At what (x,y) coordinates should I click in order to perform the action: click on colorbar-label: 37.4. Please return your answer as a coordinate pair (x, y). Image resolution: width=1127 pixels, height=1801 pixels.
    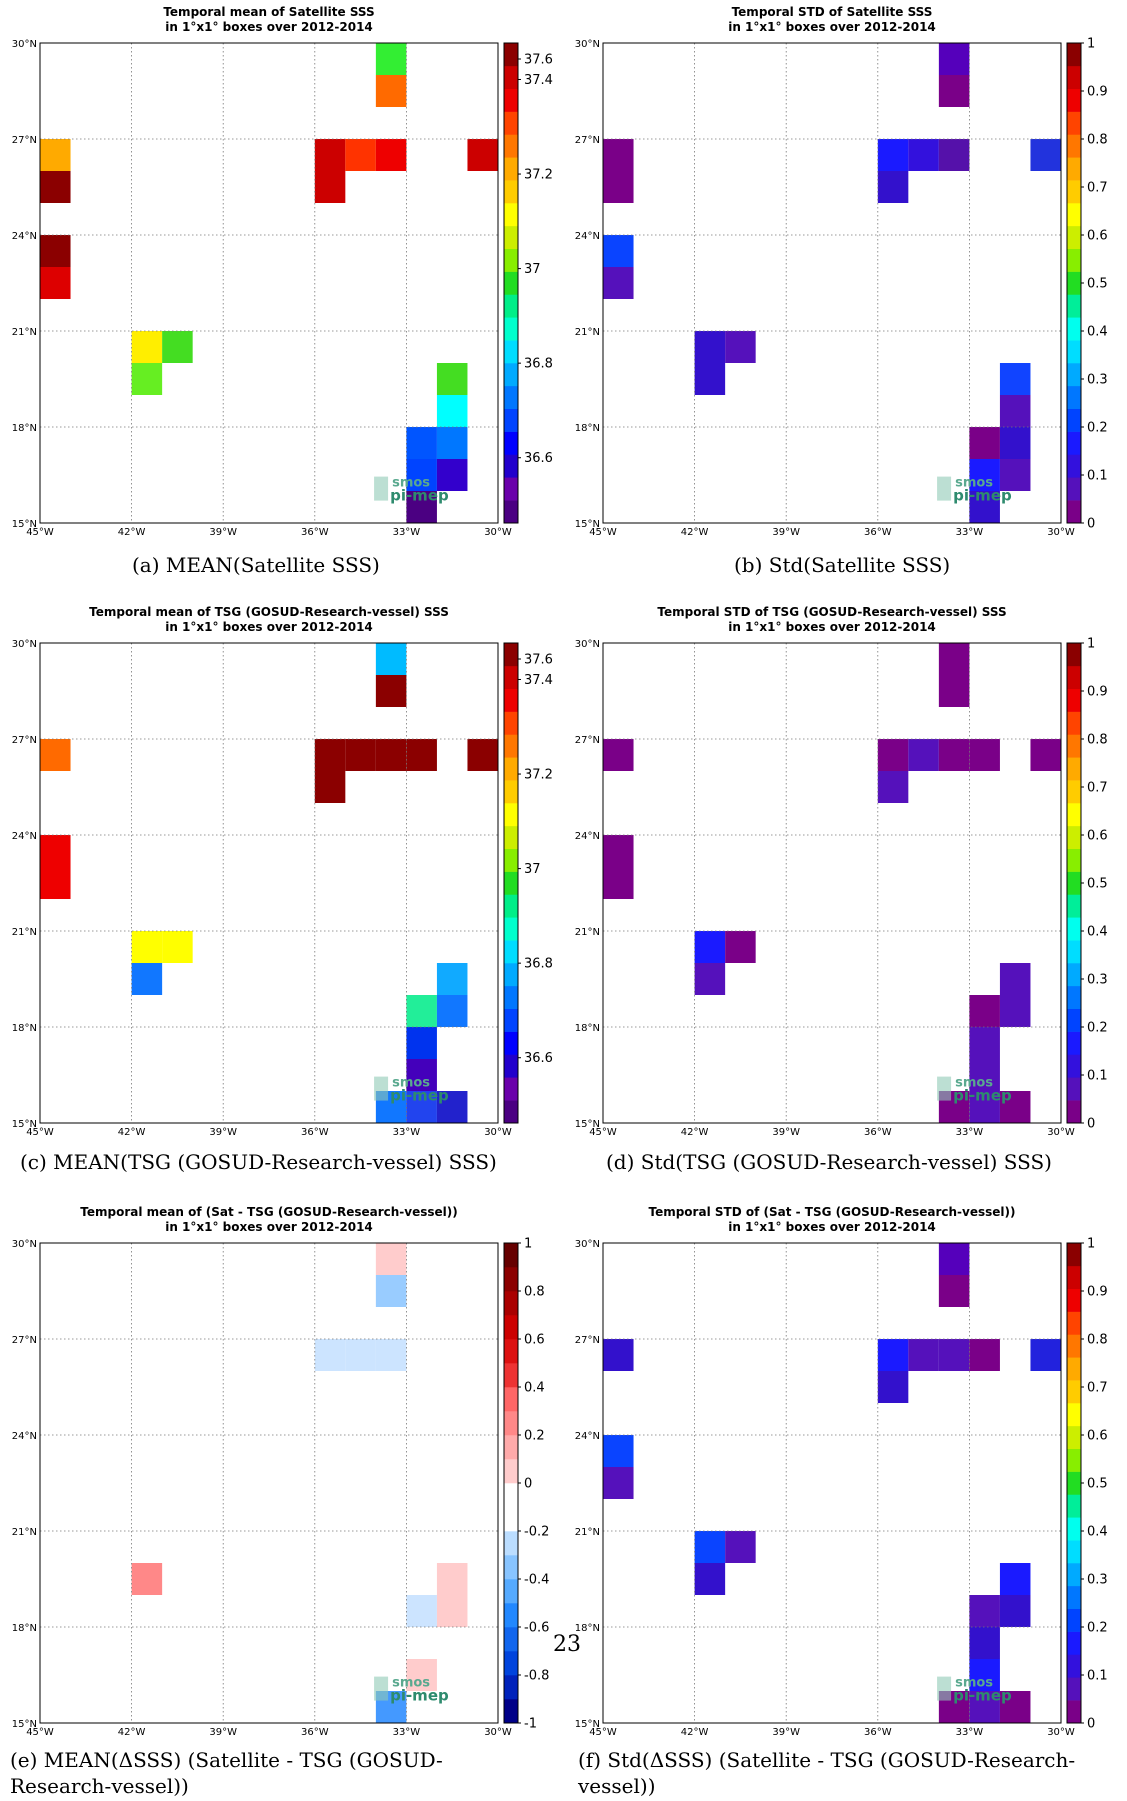
    Looking at the image, I should click on (538, 80).